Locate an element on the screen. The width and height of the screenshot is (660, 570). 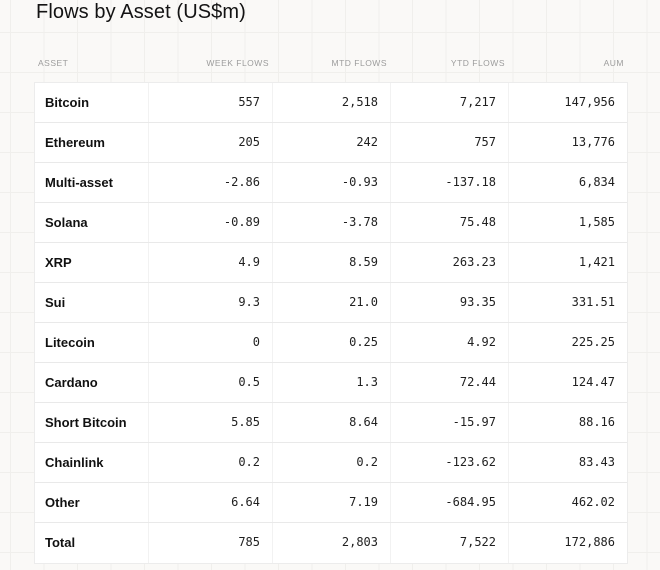
page-title: Flows by Asset (US$m) is located at coordinates (141, 12).